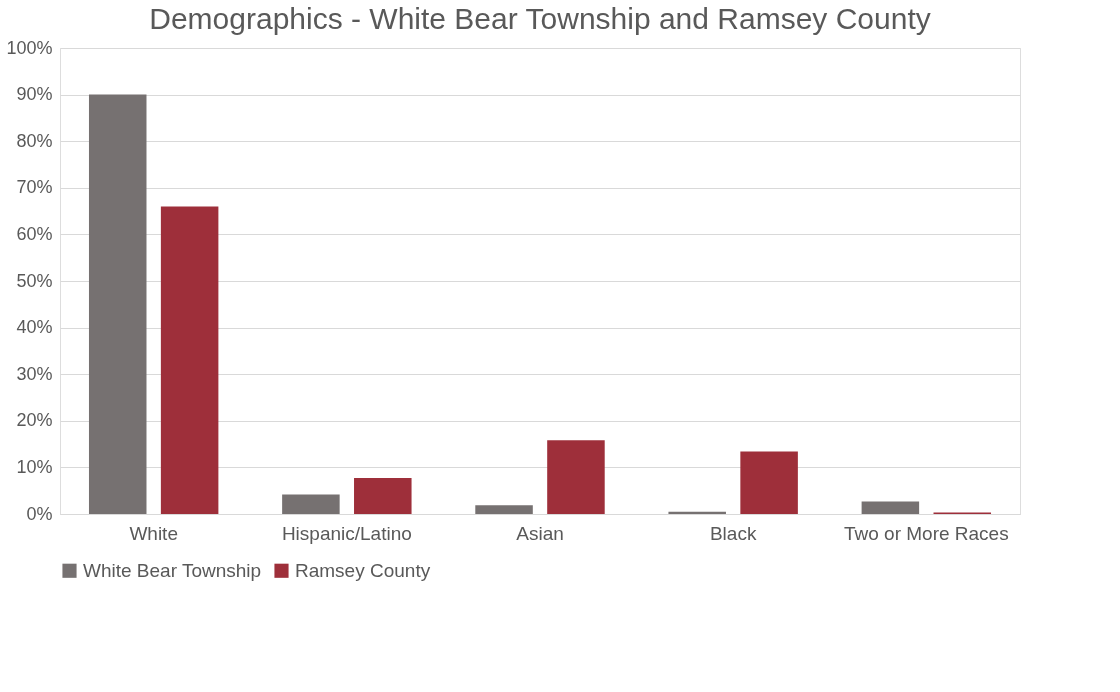 Image resolution: width=1120 pixels, height=692 pixels. Describe the element at coordinates (540, 533) in the screenshot. I see `x-tick-label: Asian` at that location.